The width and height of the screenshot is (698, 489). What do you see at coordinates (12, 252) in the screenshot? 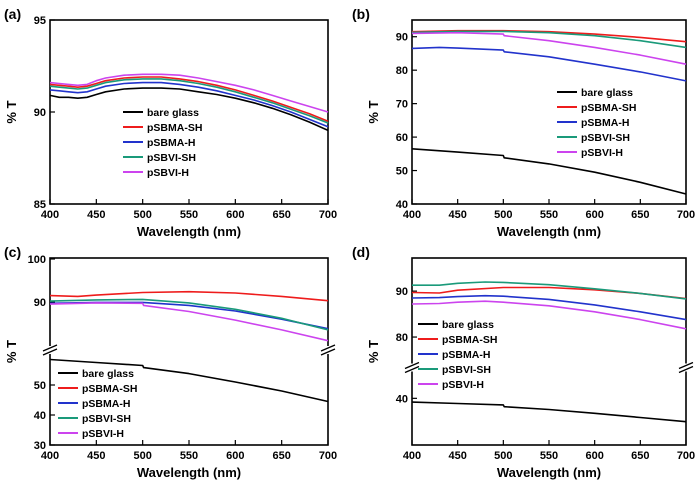
I see `panel-label: (c)` at bounding box center [12, 252].